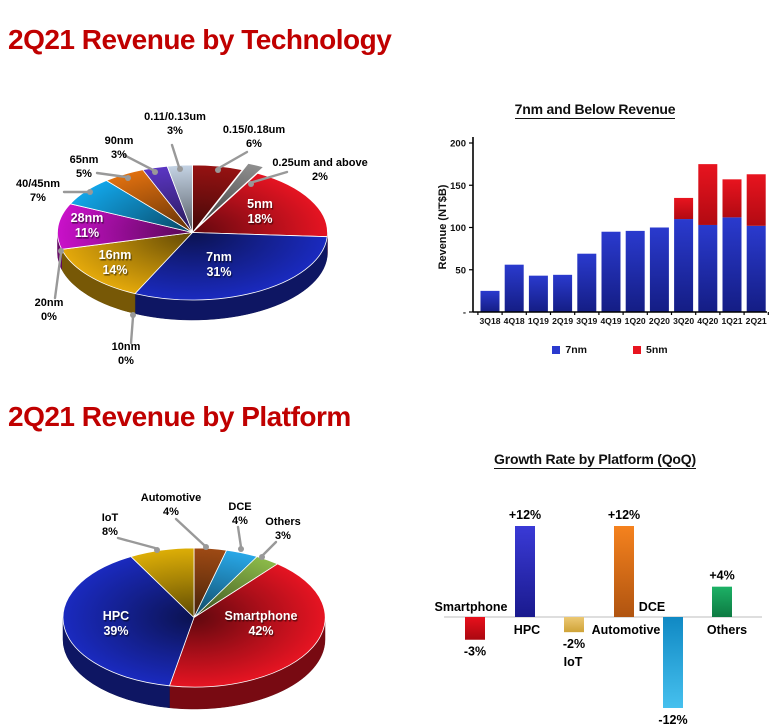  I want to click on x-category-label: 2Q21, so click(756, 321).